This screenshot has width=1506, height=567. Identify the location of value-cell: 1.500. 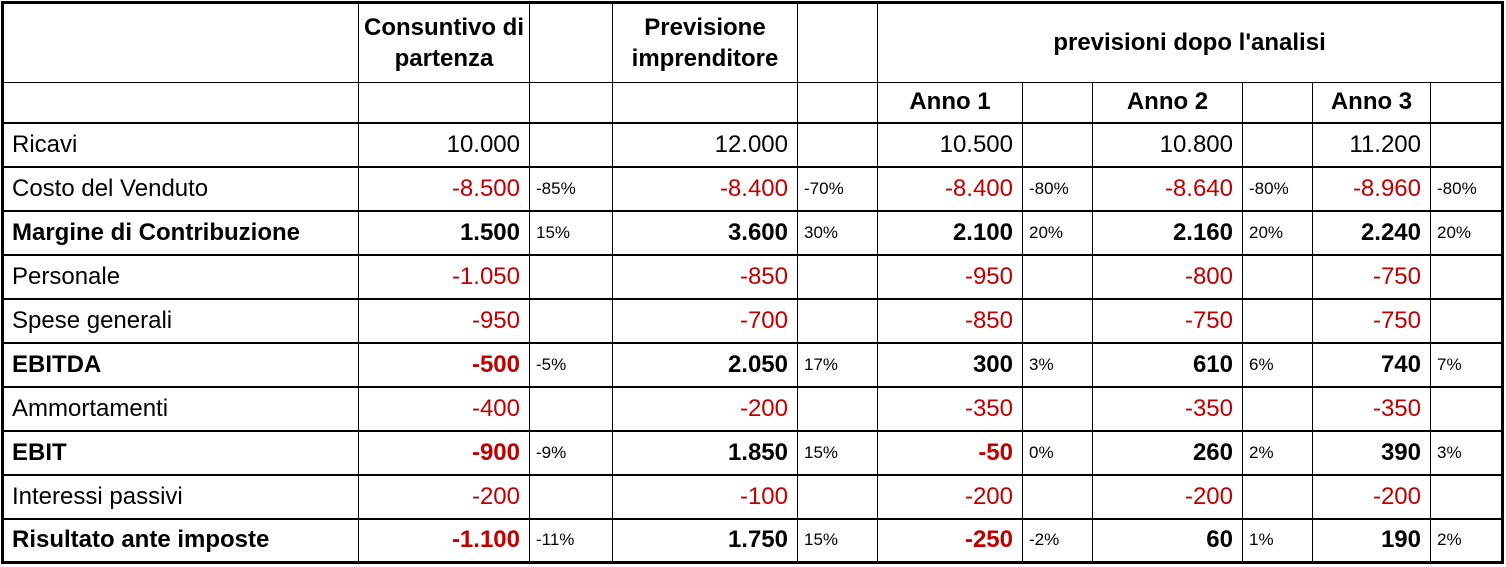
(444, 232).